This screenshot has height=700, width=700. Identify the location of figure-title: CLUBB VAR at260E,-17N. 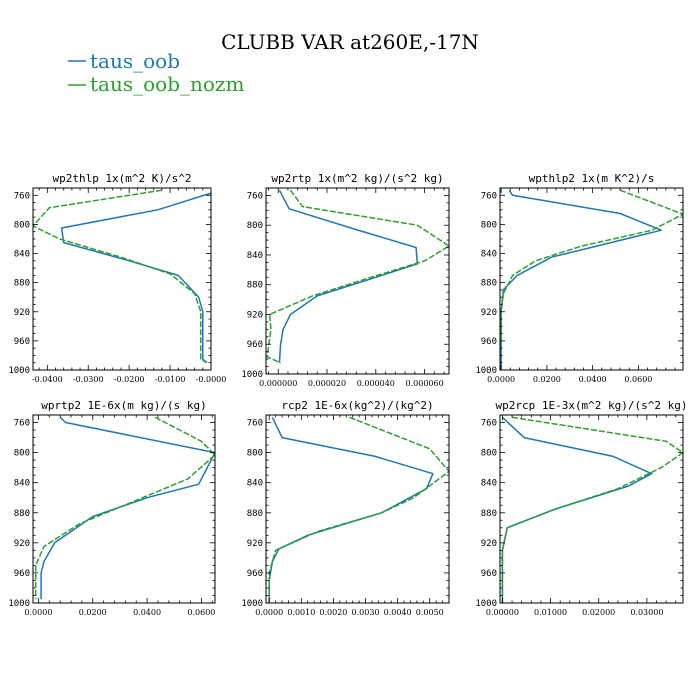
(350, 42).